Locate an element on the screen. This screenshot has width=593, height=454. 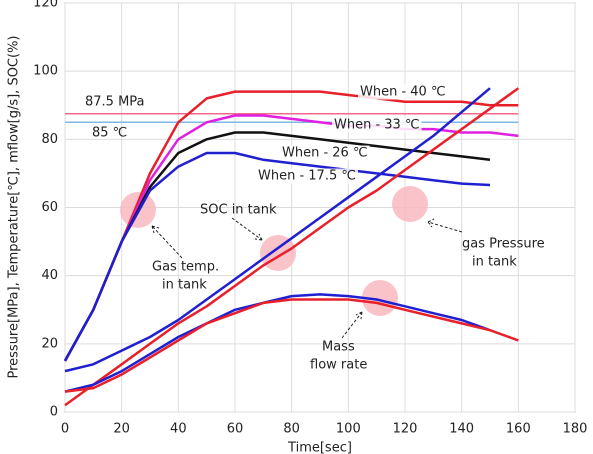
y-tick-label: 100 is located at coordinates (45, 71).